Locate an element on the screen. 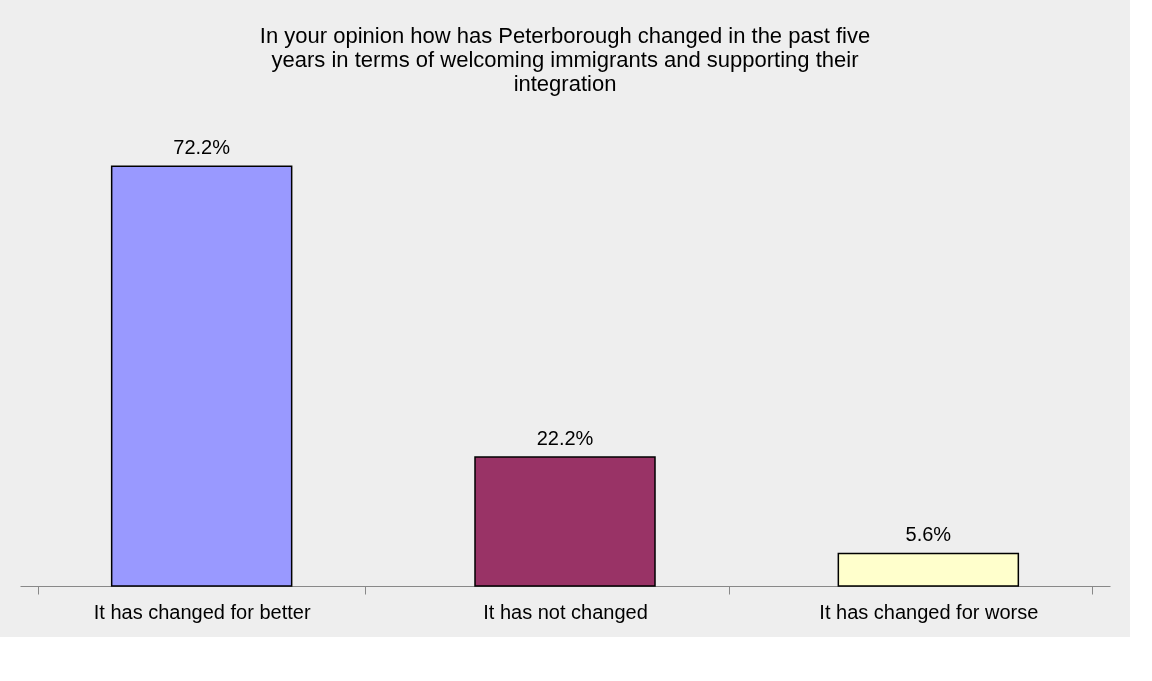 The image size is (1152, 681). chart-title: In your opinion how has Peterborough changed in the past five years in terms of welcoming immigrants and supporting their integration is located at coordinates (565, 59).